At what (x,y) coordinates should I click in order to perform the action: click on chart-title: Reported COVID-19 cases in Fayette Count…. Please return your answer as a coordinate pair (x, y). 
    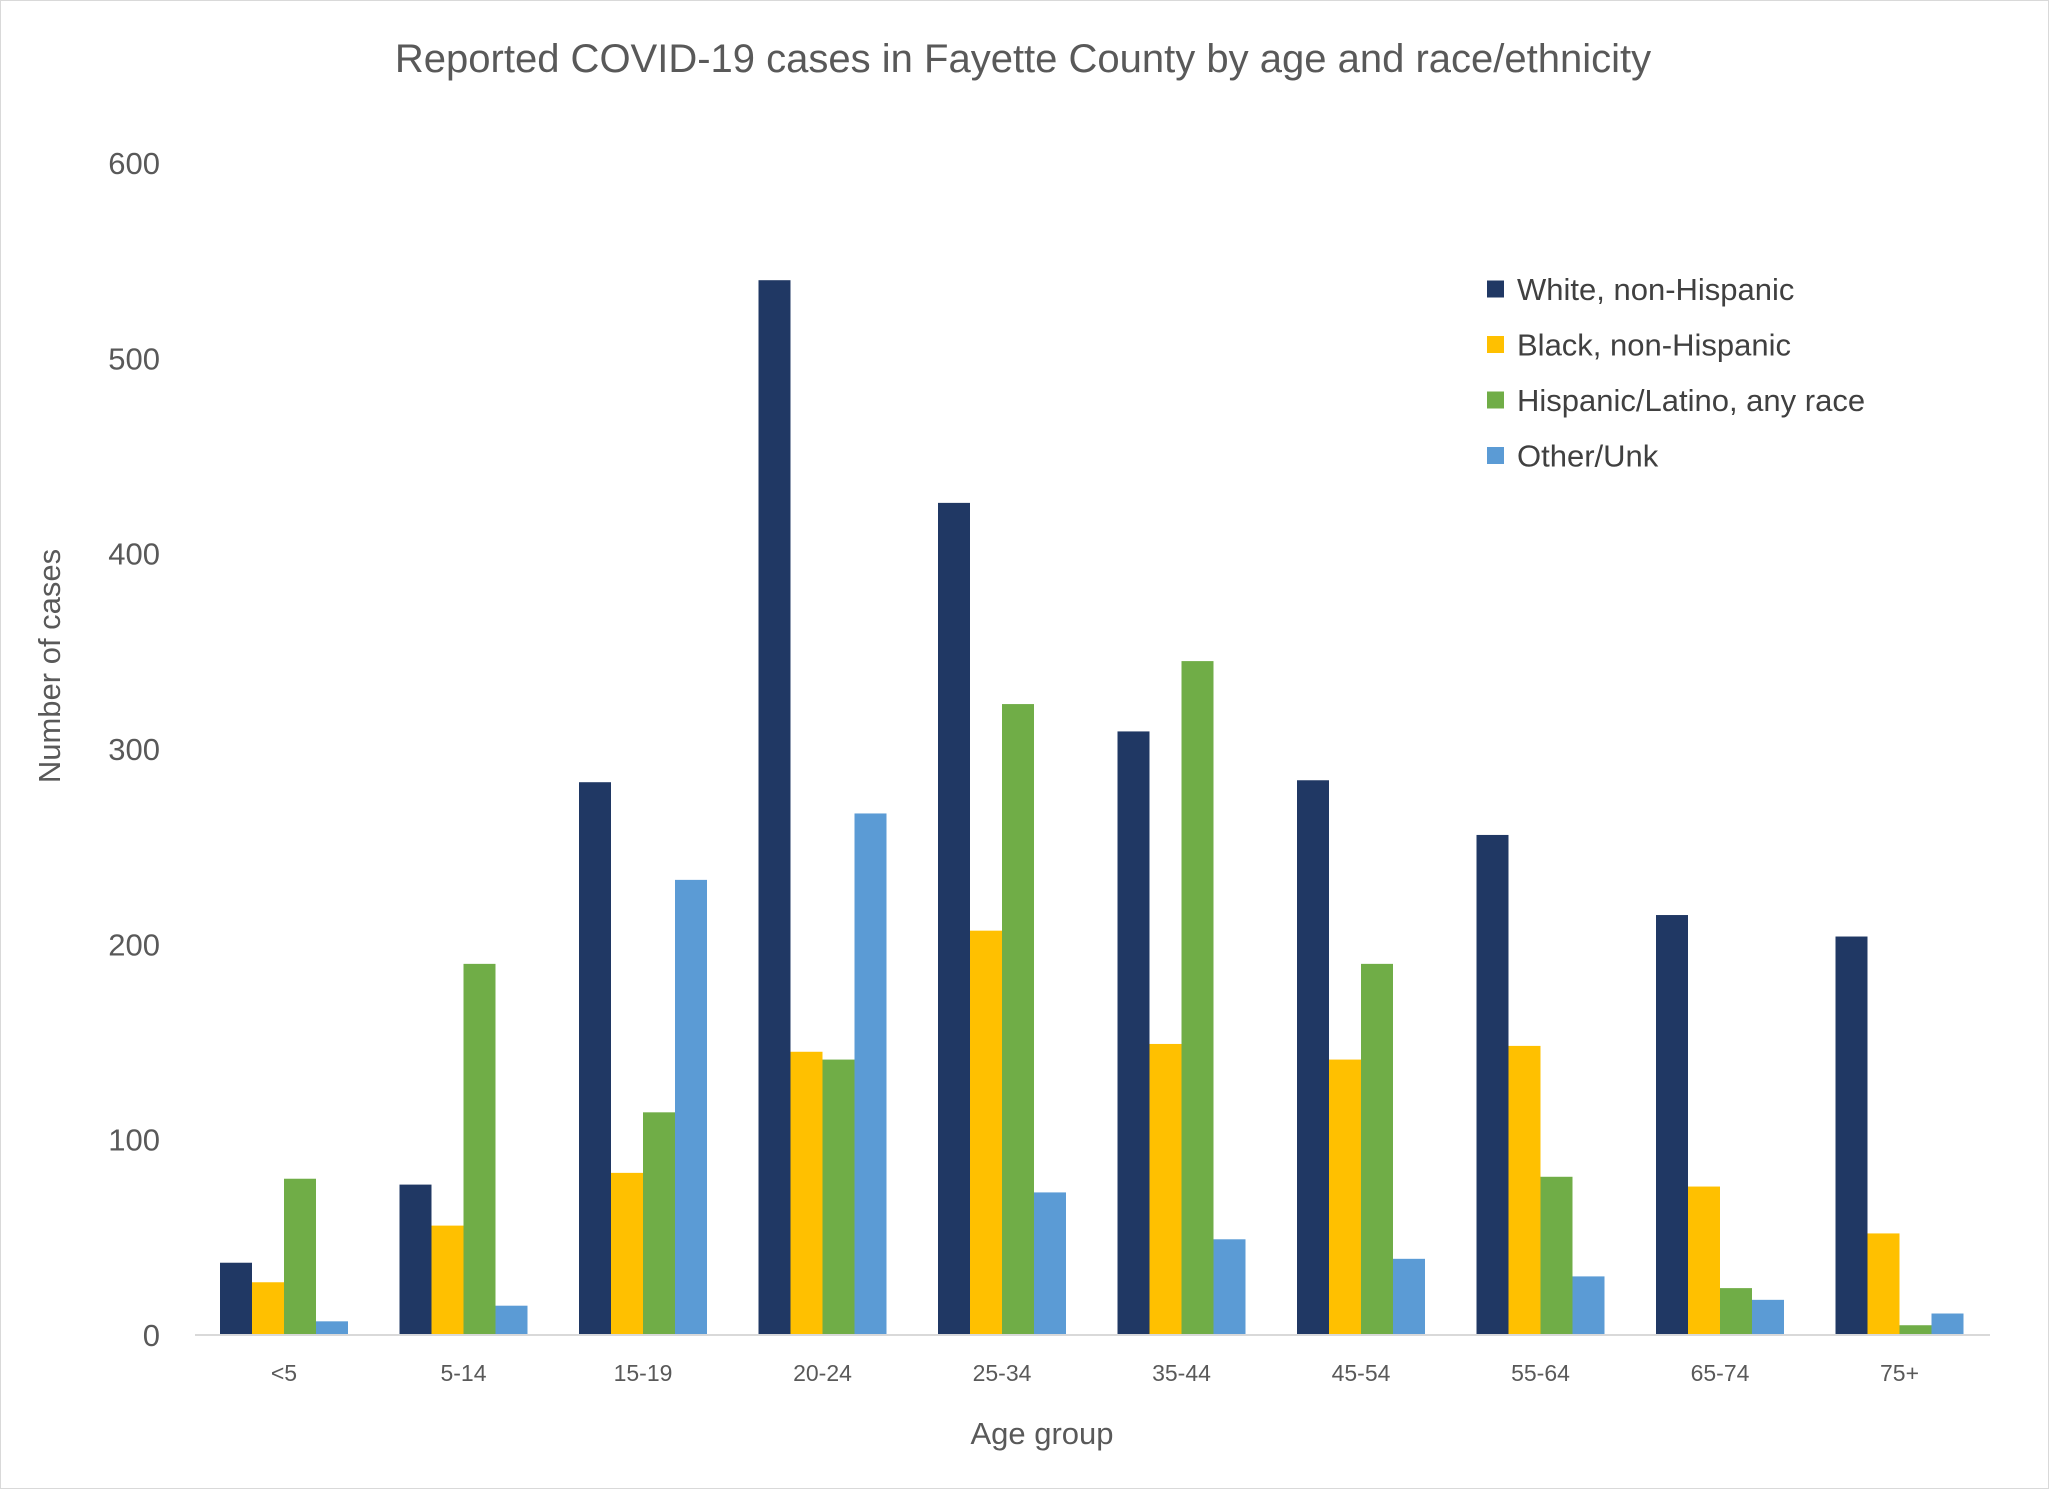
    Looking at the image, I should click on (1023, 59).